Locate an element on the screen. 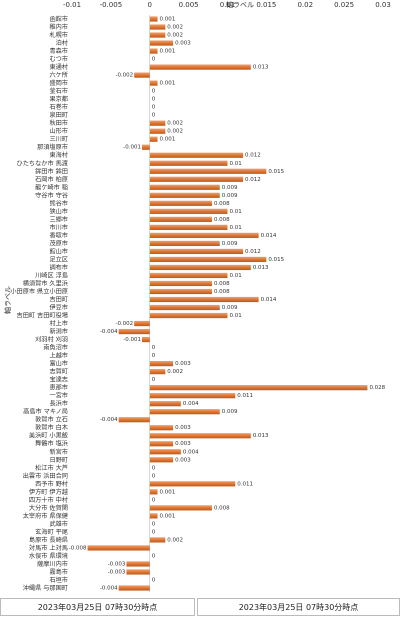 Image resolution: width=400 pixels, height=617 pixels. y-tick-label: 六ケ所 is located at coordinates (58, 75).